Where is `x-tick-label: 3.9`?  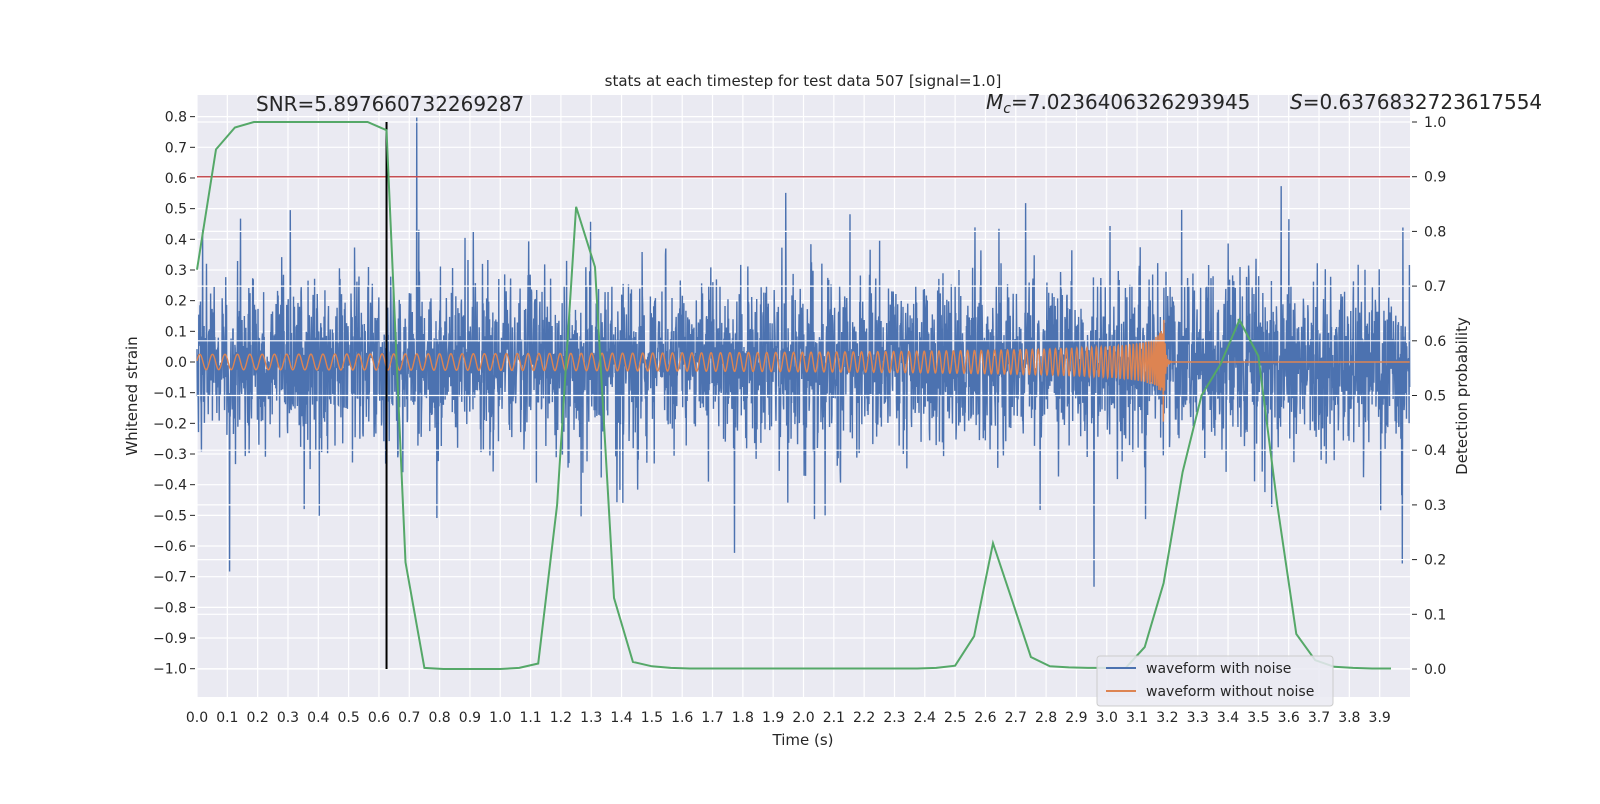 x-tick-label: 3.9 is located at coordinates (1380, 718).